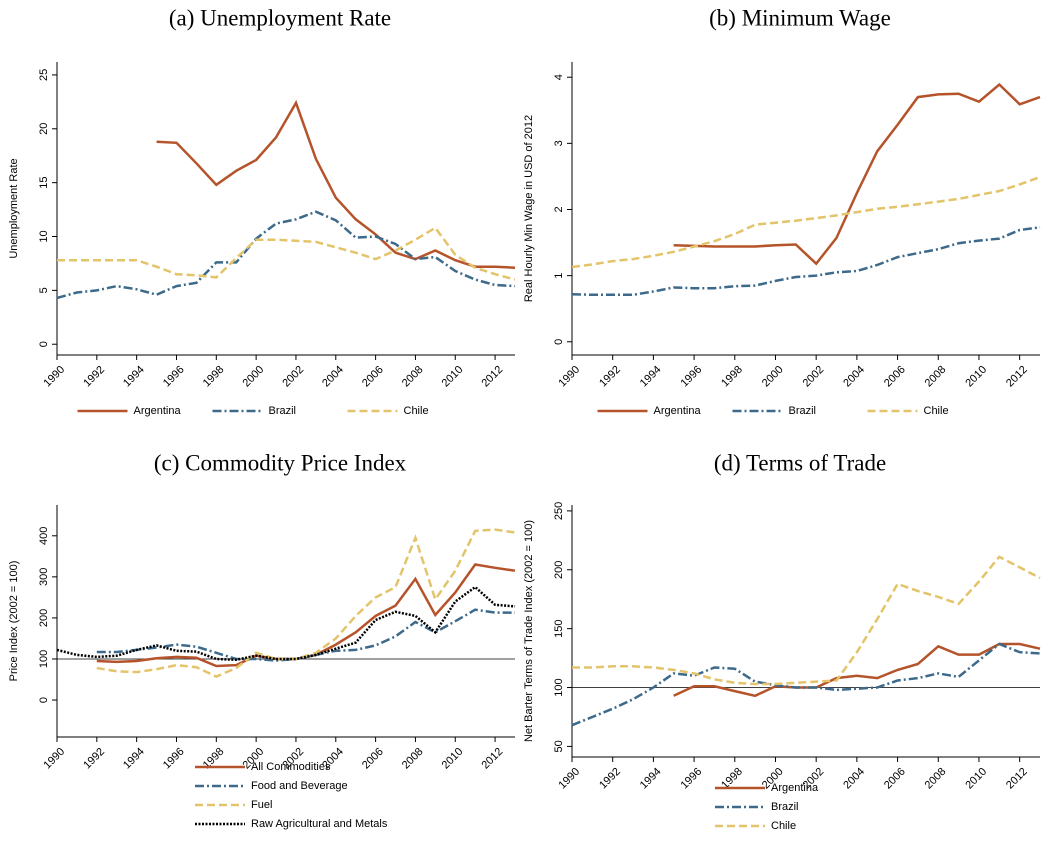  I want to click on legend-label: Food and Beverage, so click(299, 786).